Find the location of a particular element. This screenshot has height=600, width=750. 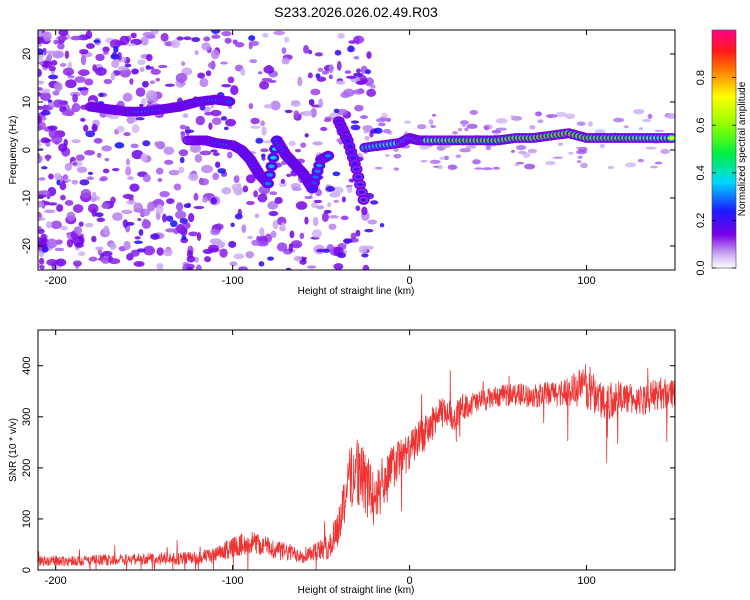

snr-xtick-label: 0 is located at coordinates (410, 581).